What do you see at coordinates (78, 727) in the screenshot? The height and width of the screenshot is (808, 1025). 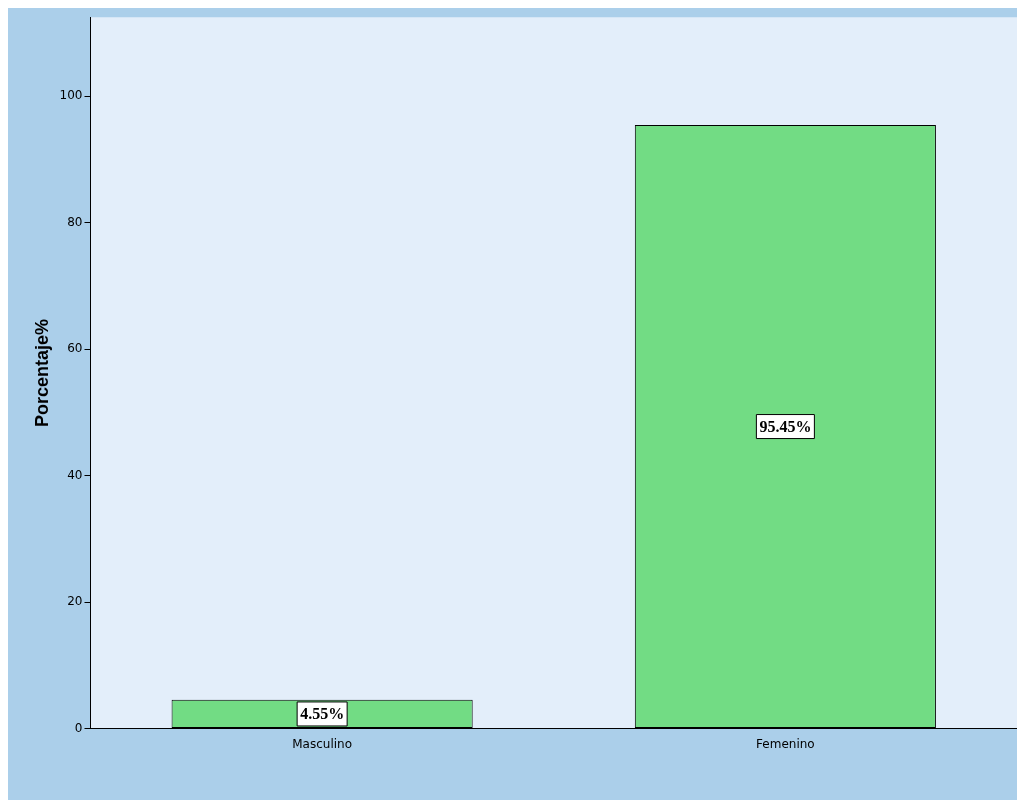 I see `y-tick-label: 0` at bounding box center [78, 727].